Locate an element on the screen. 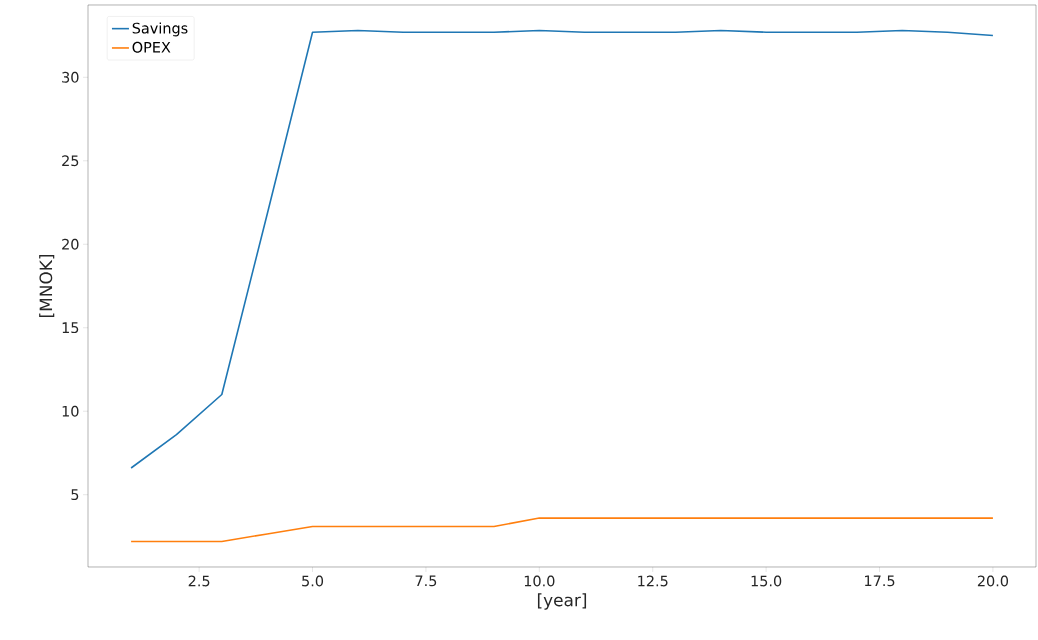 Image resolution: width=1038 pixels, height=640 pixels. x-tick-label: 5.0 is located at coordinates (313, 581).